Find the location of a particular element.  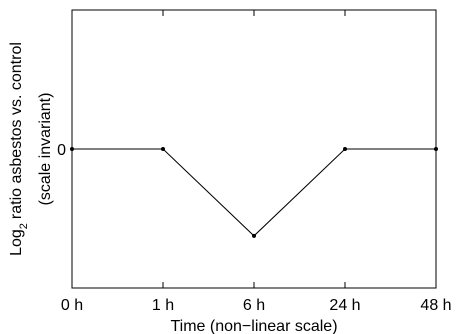

y-axis-label: Log2 ratio asbestos vs. control is located at coordinates (19, 149).